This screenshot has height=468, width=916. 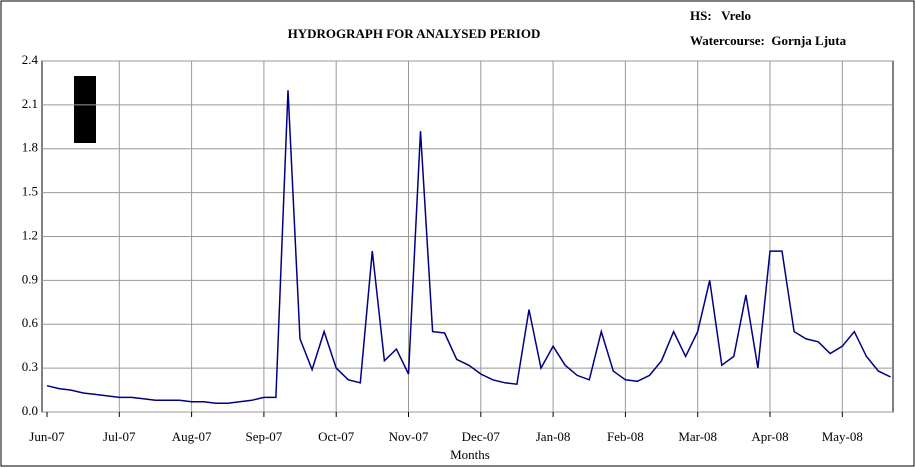 What do you see at coordinates (30, 366) in the screenshot?
I see `y-tick-label: 0.3` at bounding box center [30, 366].